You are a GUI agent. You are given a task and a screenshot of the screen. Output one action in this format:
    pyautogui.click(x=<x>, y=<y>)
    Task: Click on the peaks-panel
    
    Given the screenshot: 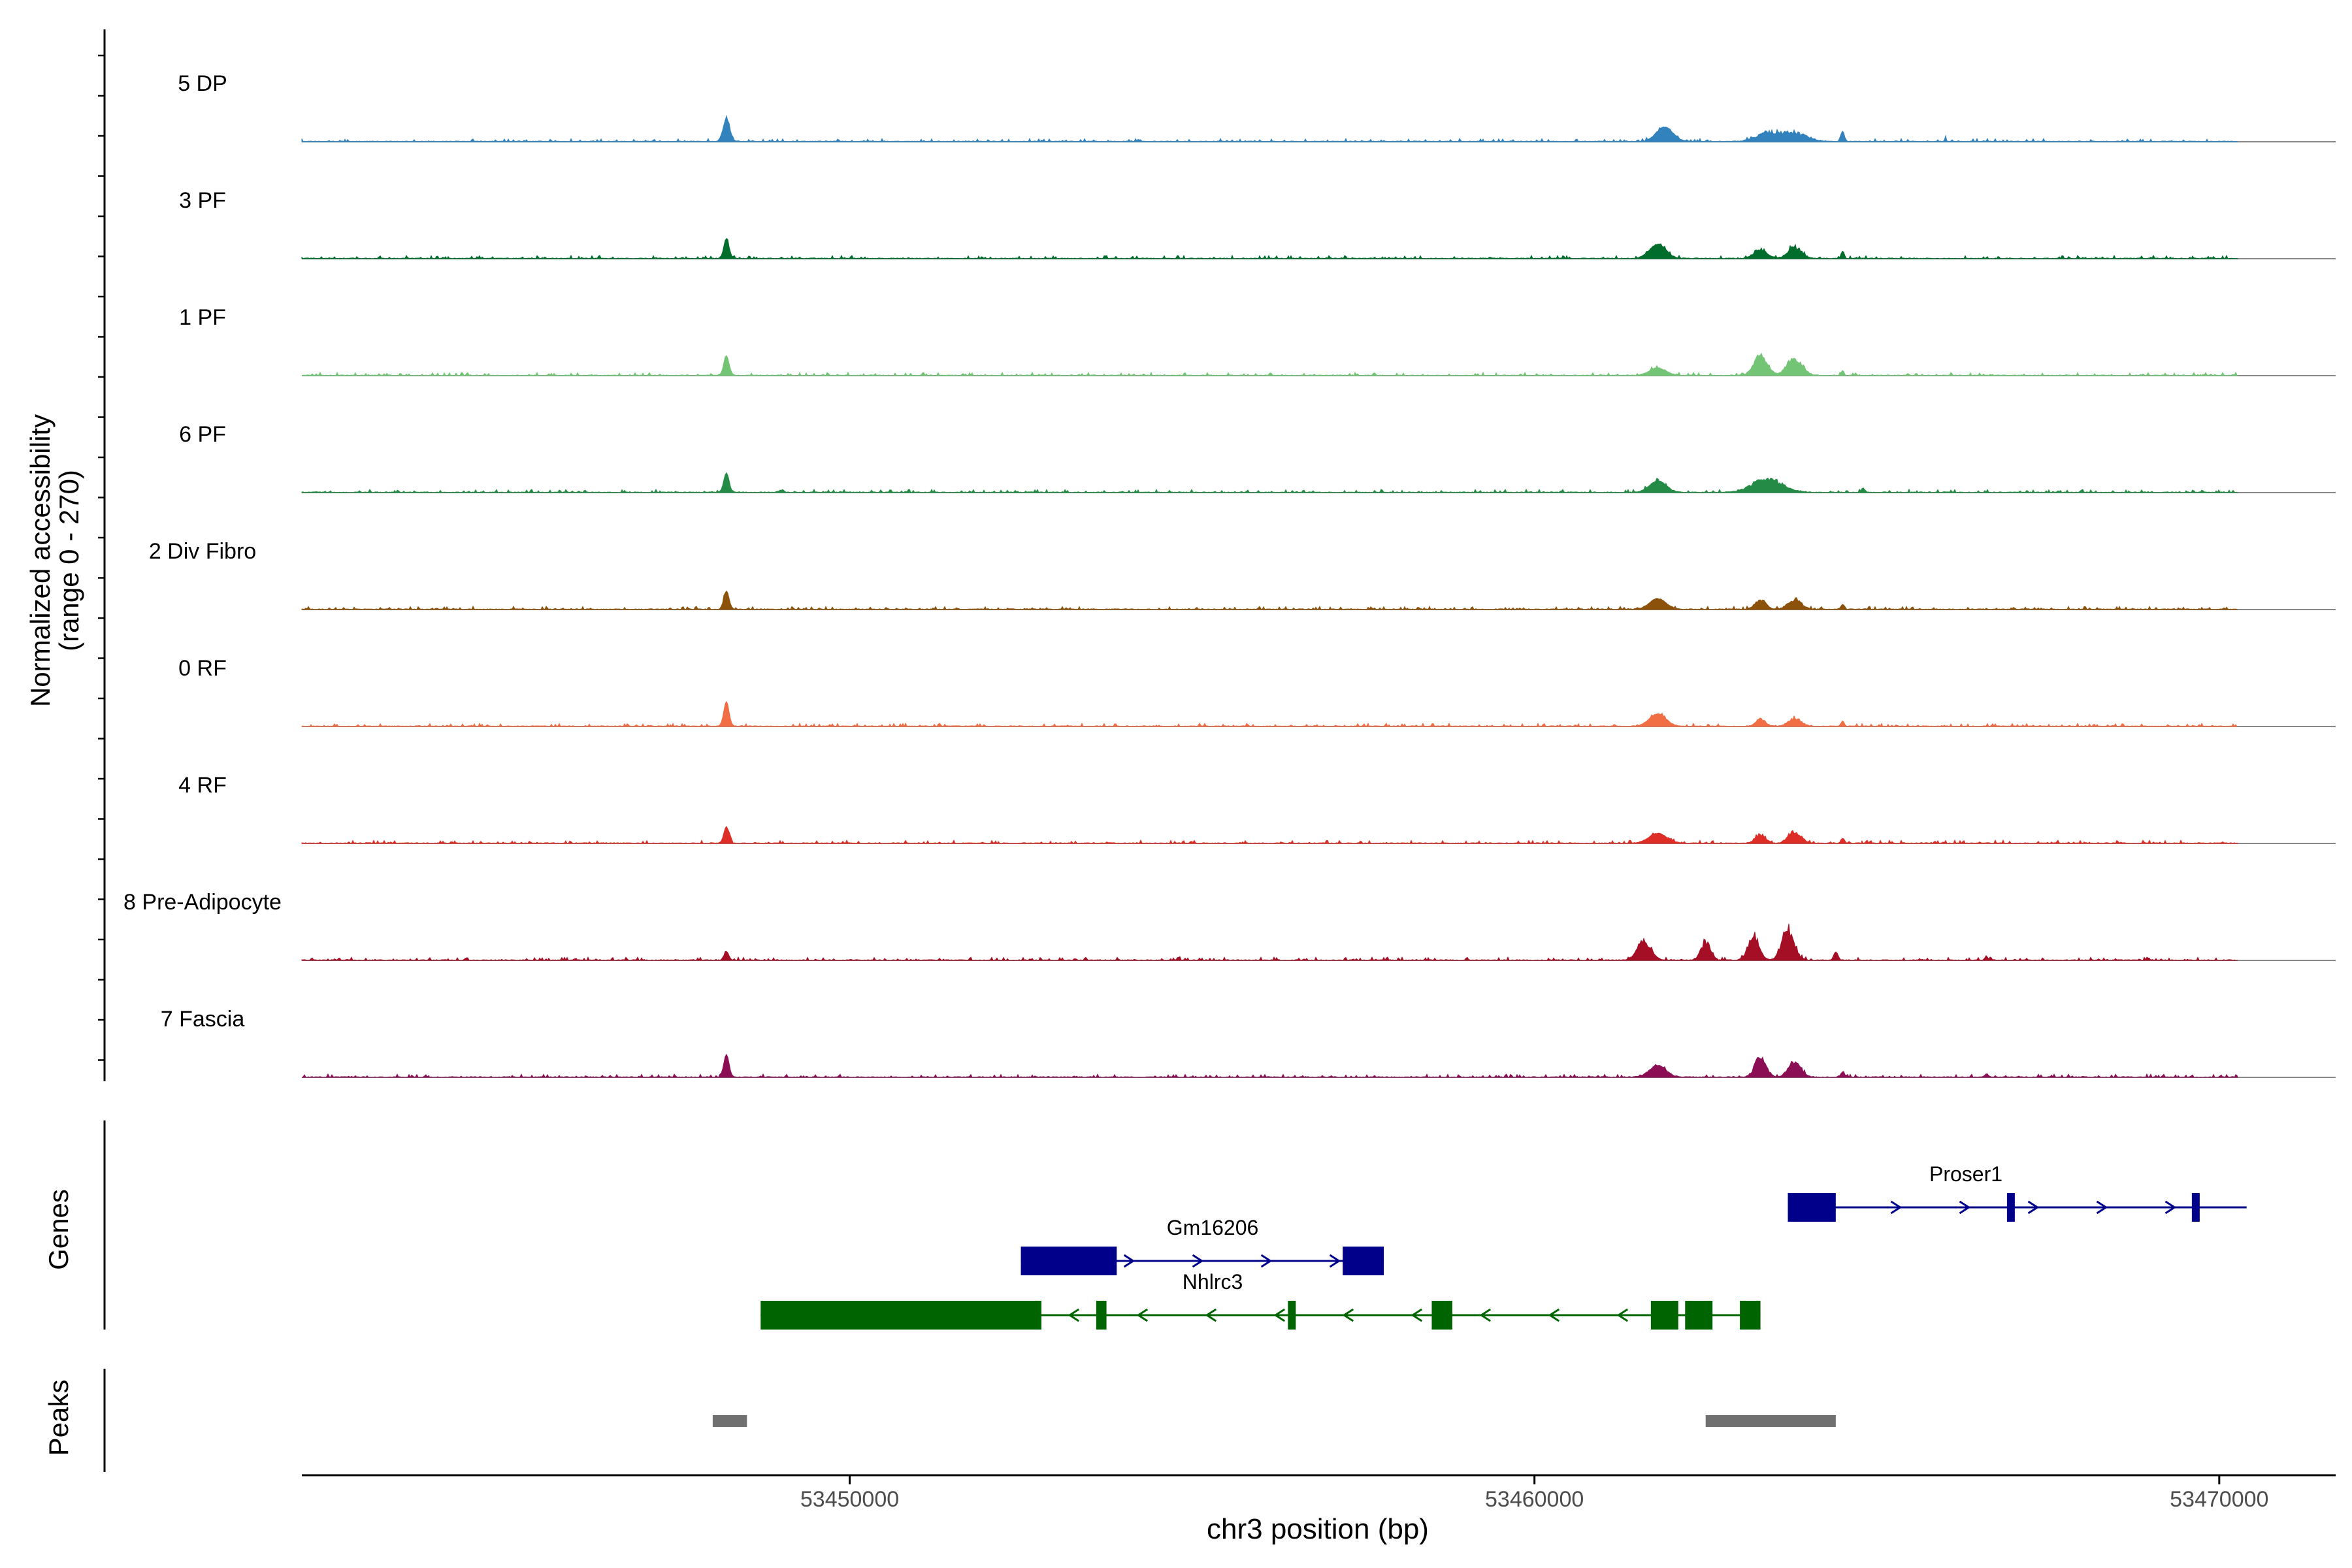 What is the action you would take?
    pyautogui.click(x=969, y=1420)
    